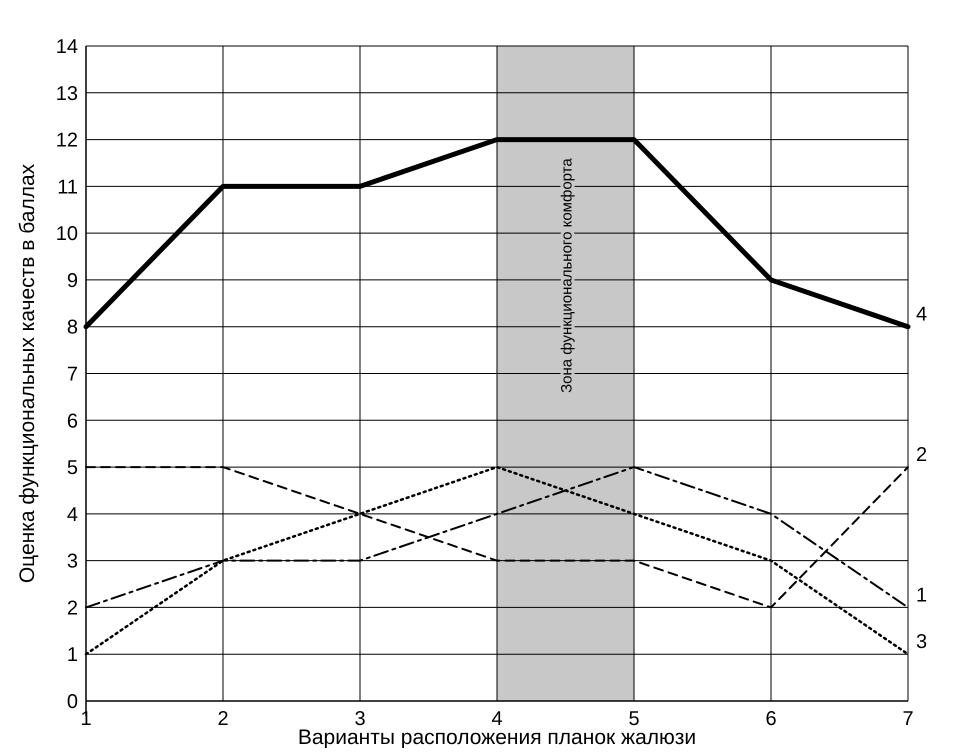  I want to click on x-tick-label: 7, so click(908, 719).